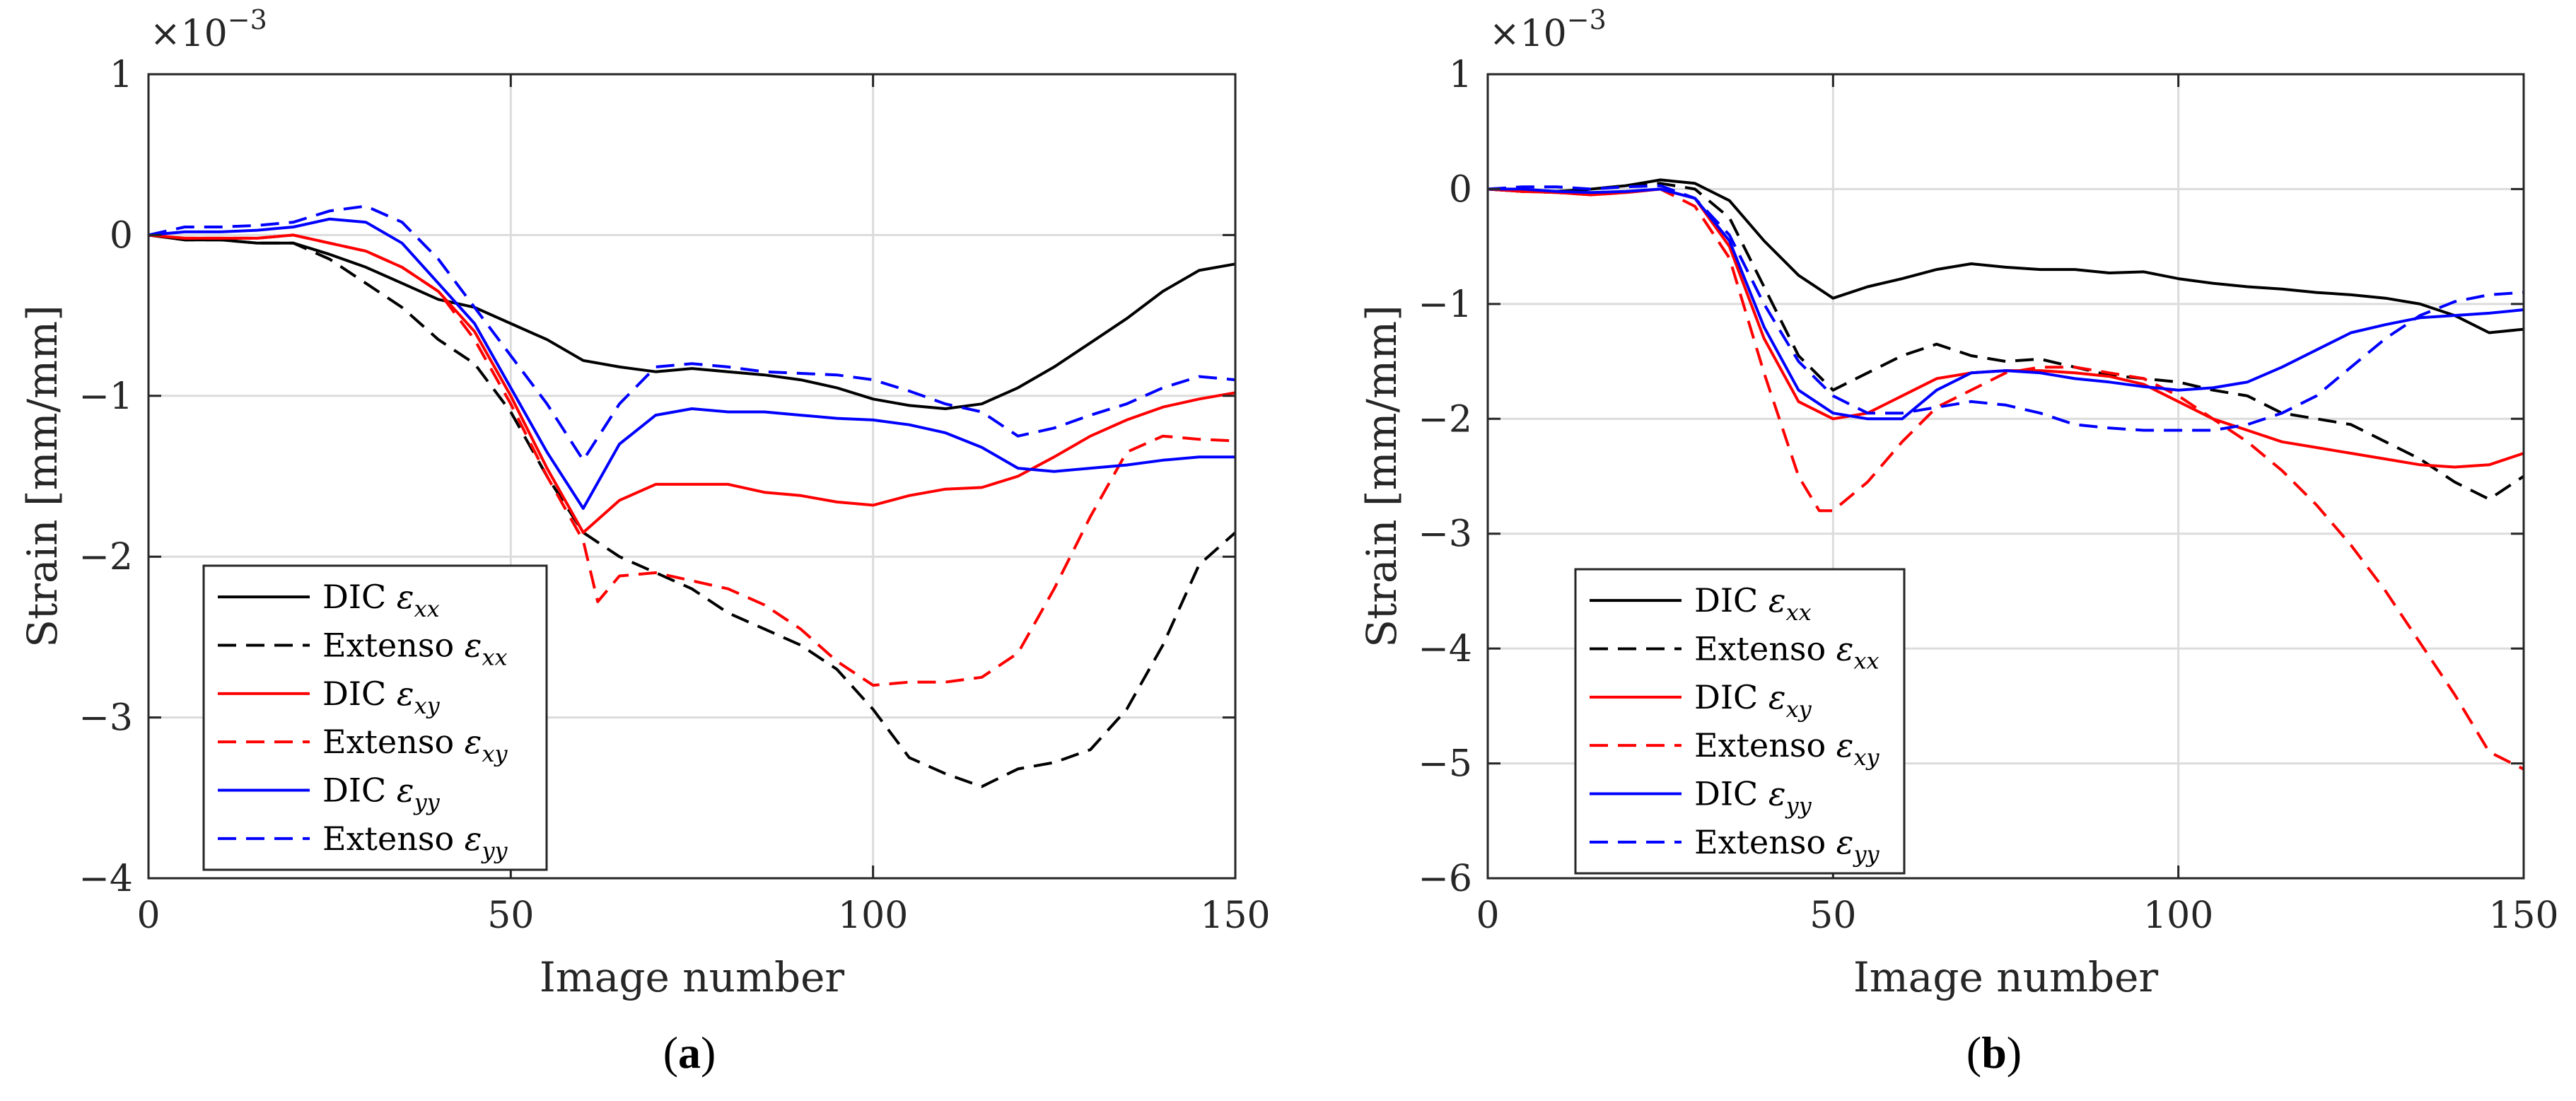  Describe the element at coordinates (1445, 534) in the screenshot. I see `y-tick-label: −3` at that location.